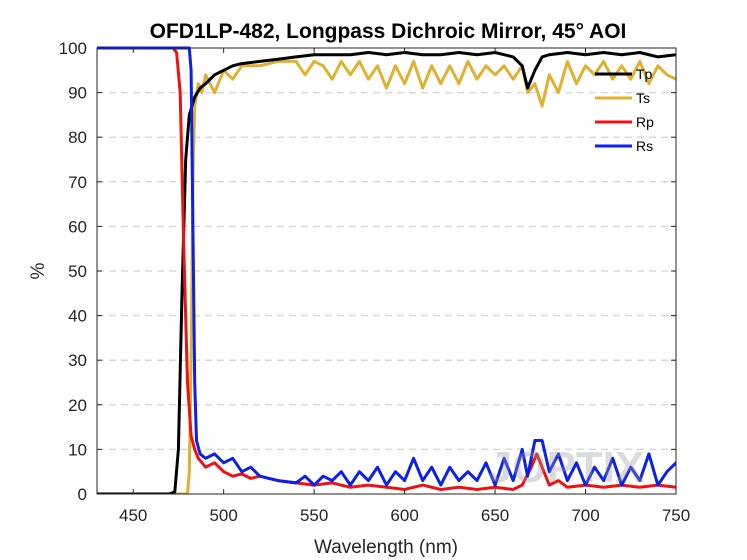 This screenshot has height=560, width=747. Describe the element at coordinates (77, 226) in the screenshot. I see `y-tick-label-60: 60` at that location.